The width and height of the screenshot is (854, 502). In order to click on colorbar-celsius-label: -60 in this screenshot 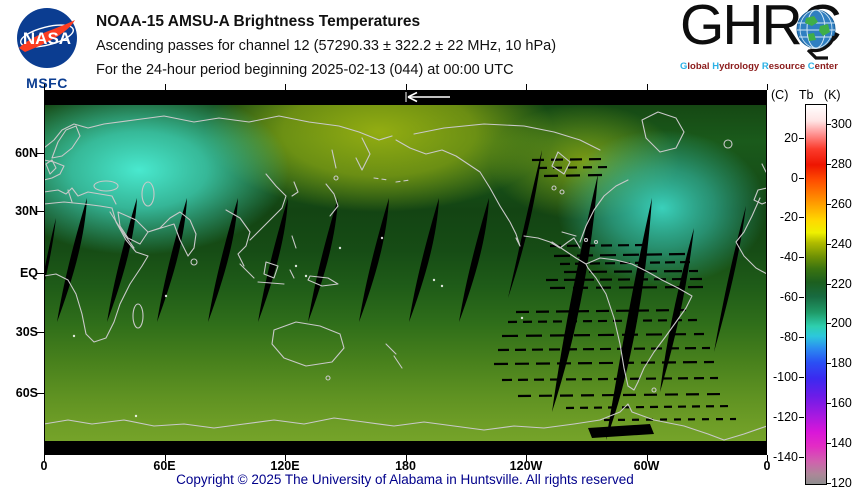, I will do `click(788, 297)`.